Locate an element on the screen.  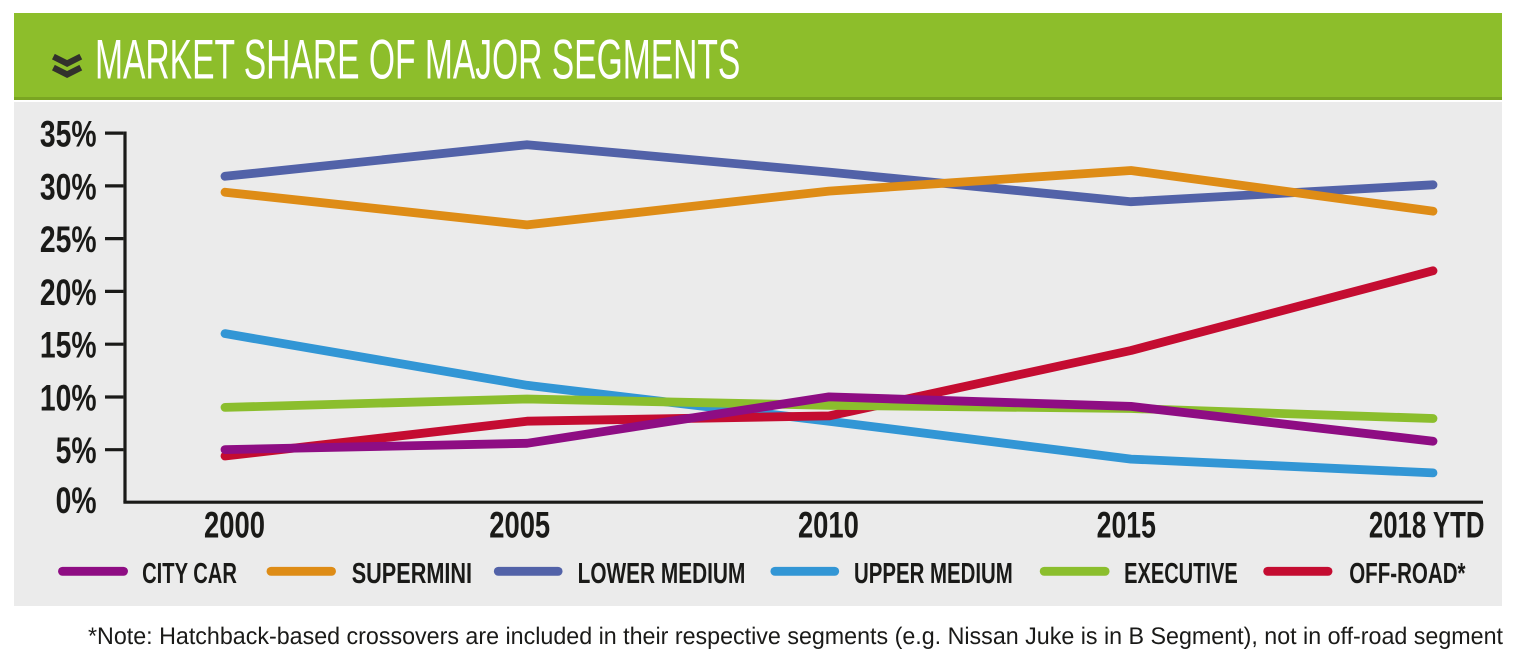
svg-text: 35% is located at coordinates (68, 134).